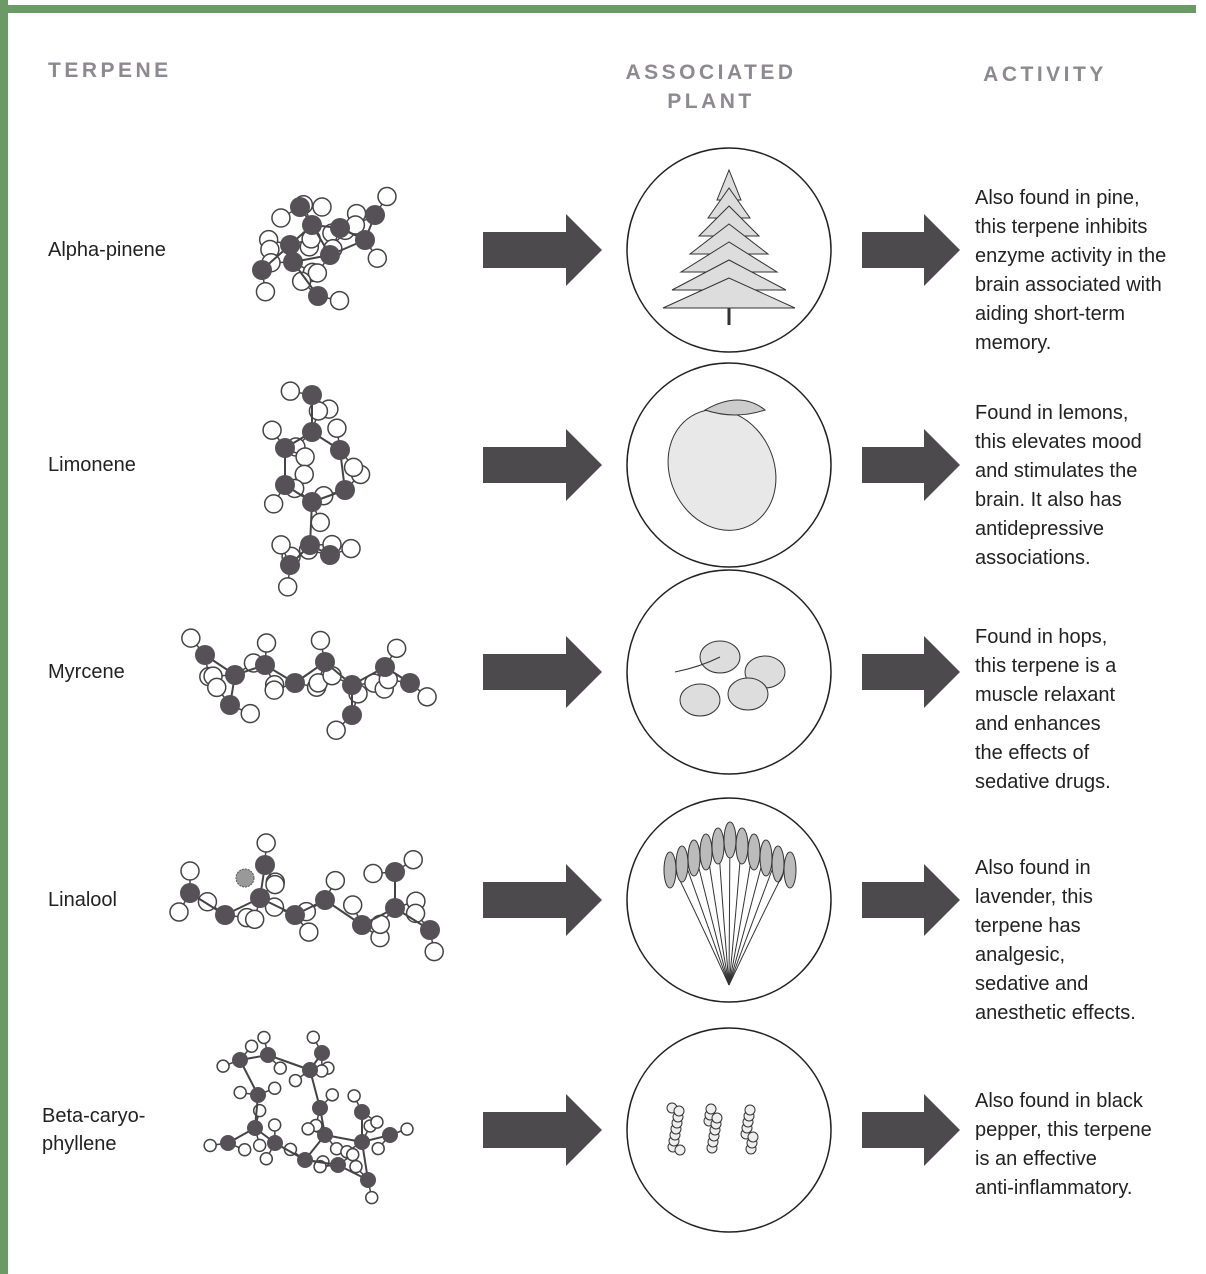  I want to click on terpene-name: Myrcene, so click(86, 672).